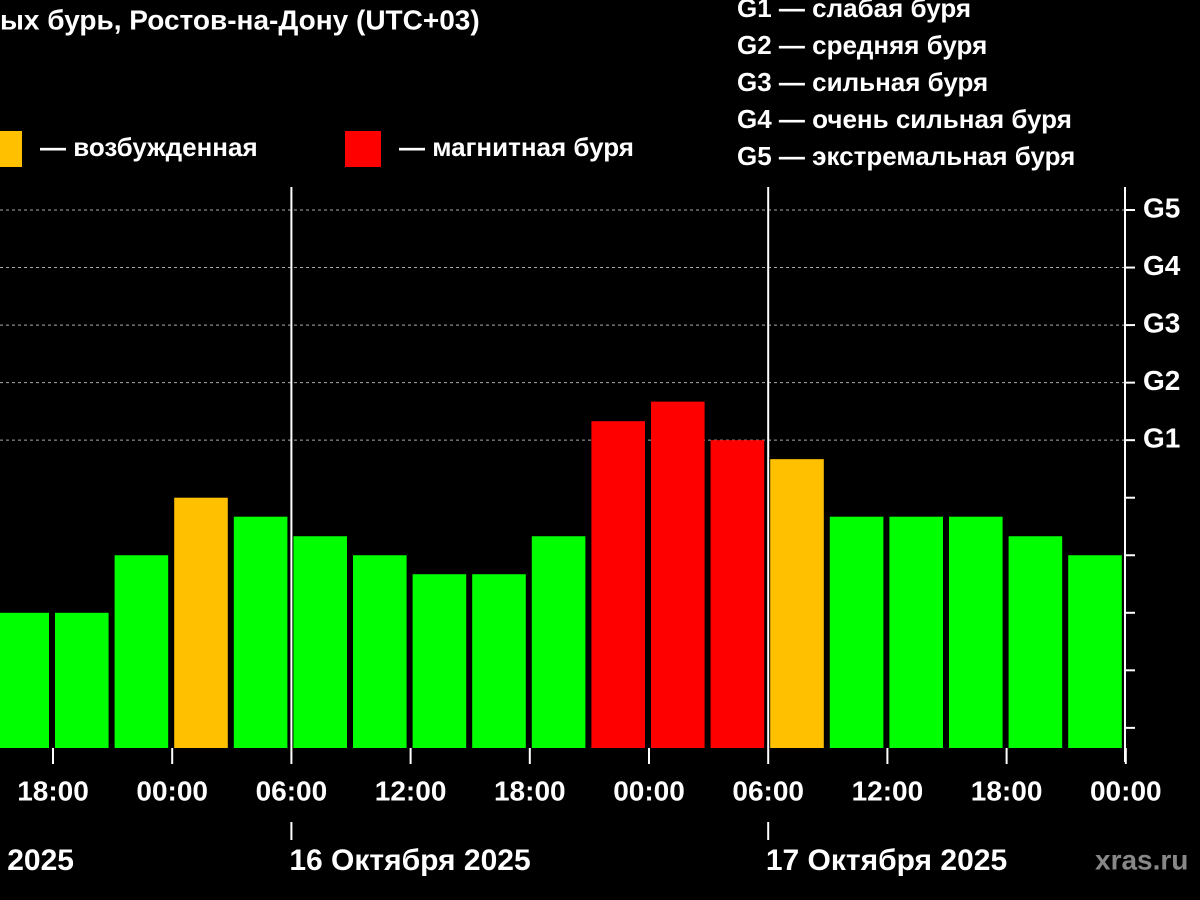 The height and width of the screenshot is (900, 1200). Describe the element at coordinates (1161, 438) in the screenshot. I see `y-tick-label: G1` at that location.